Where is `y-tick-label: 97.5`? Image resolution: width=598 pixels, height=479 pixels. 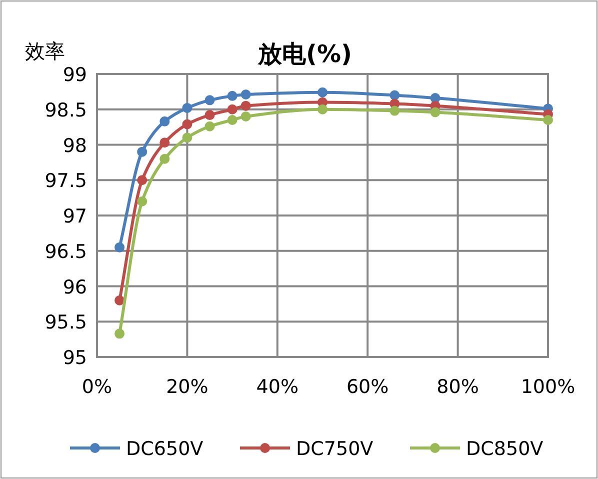
y-tick-label: 97.5 is located at coordinates (65, 181).